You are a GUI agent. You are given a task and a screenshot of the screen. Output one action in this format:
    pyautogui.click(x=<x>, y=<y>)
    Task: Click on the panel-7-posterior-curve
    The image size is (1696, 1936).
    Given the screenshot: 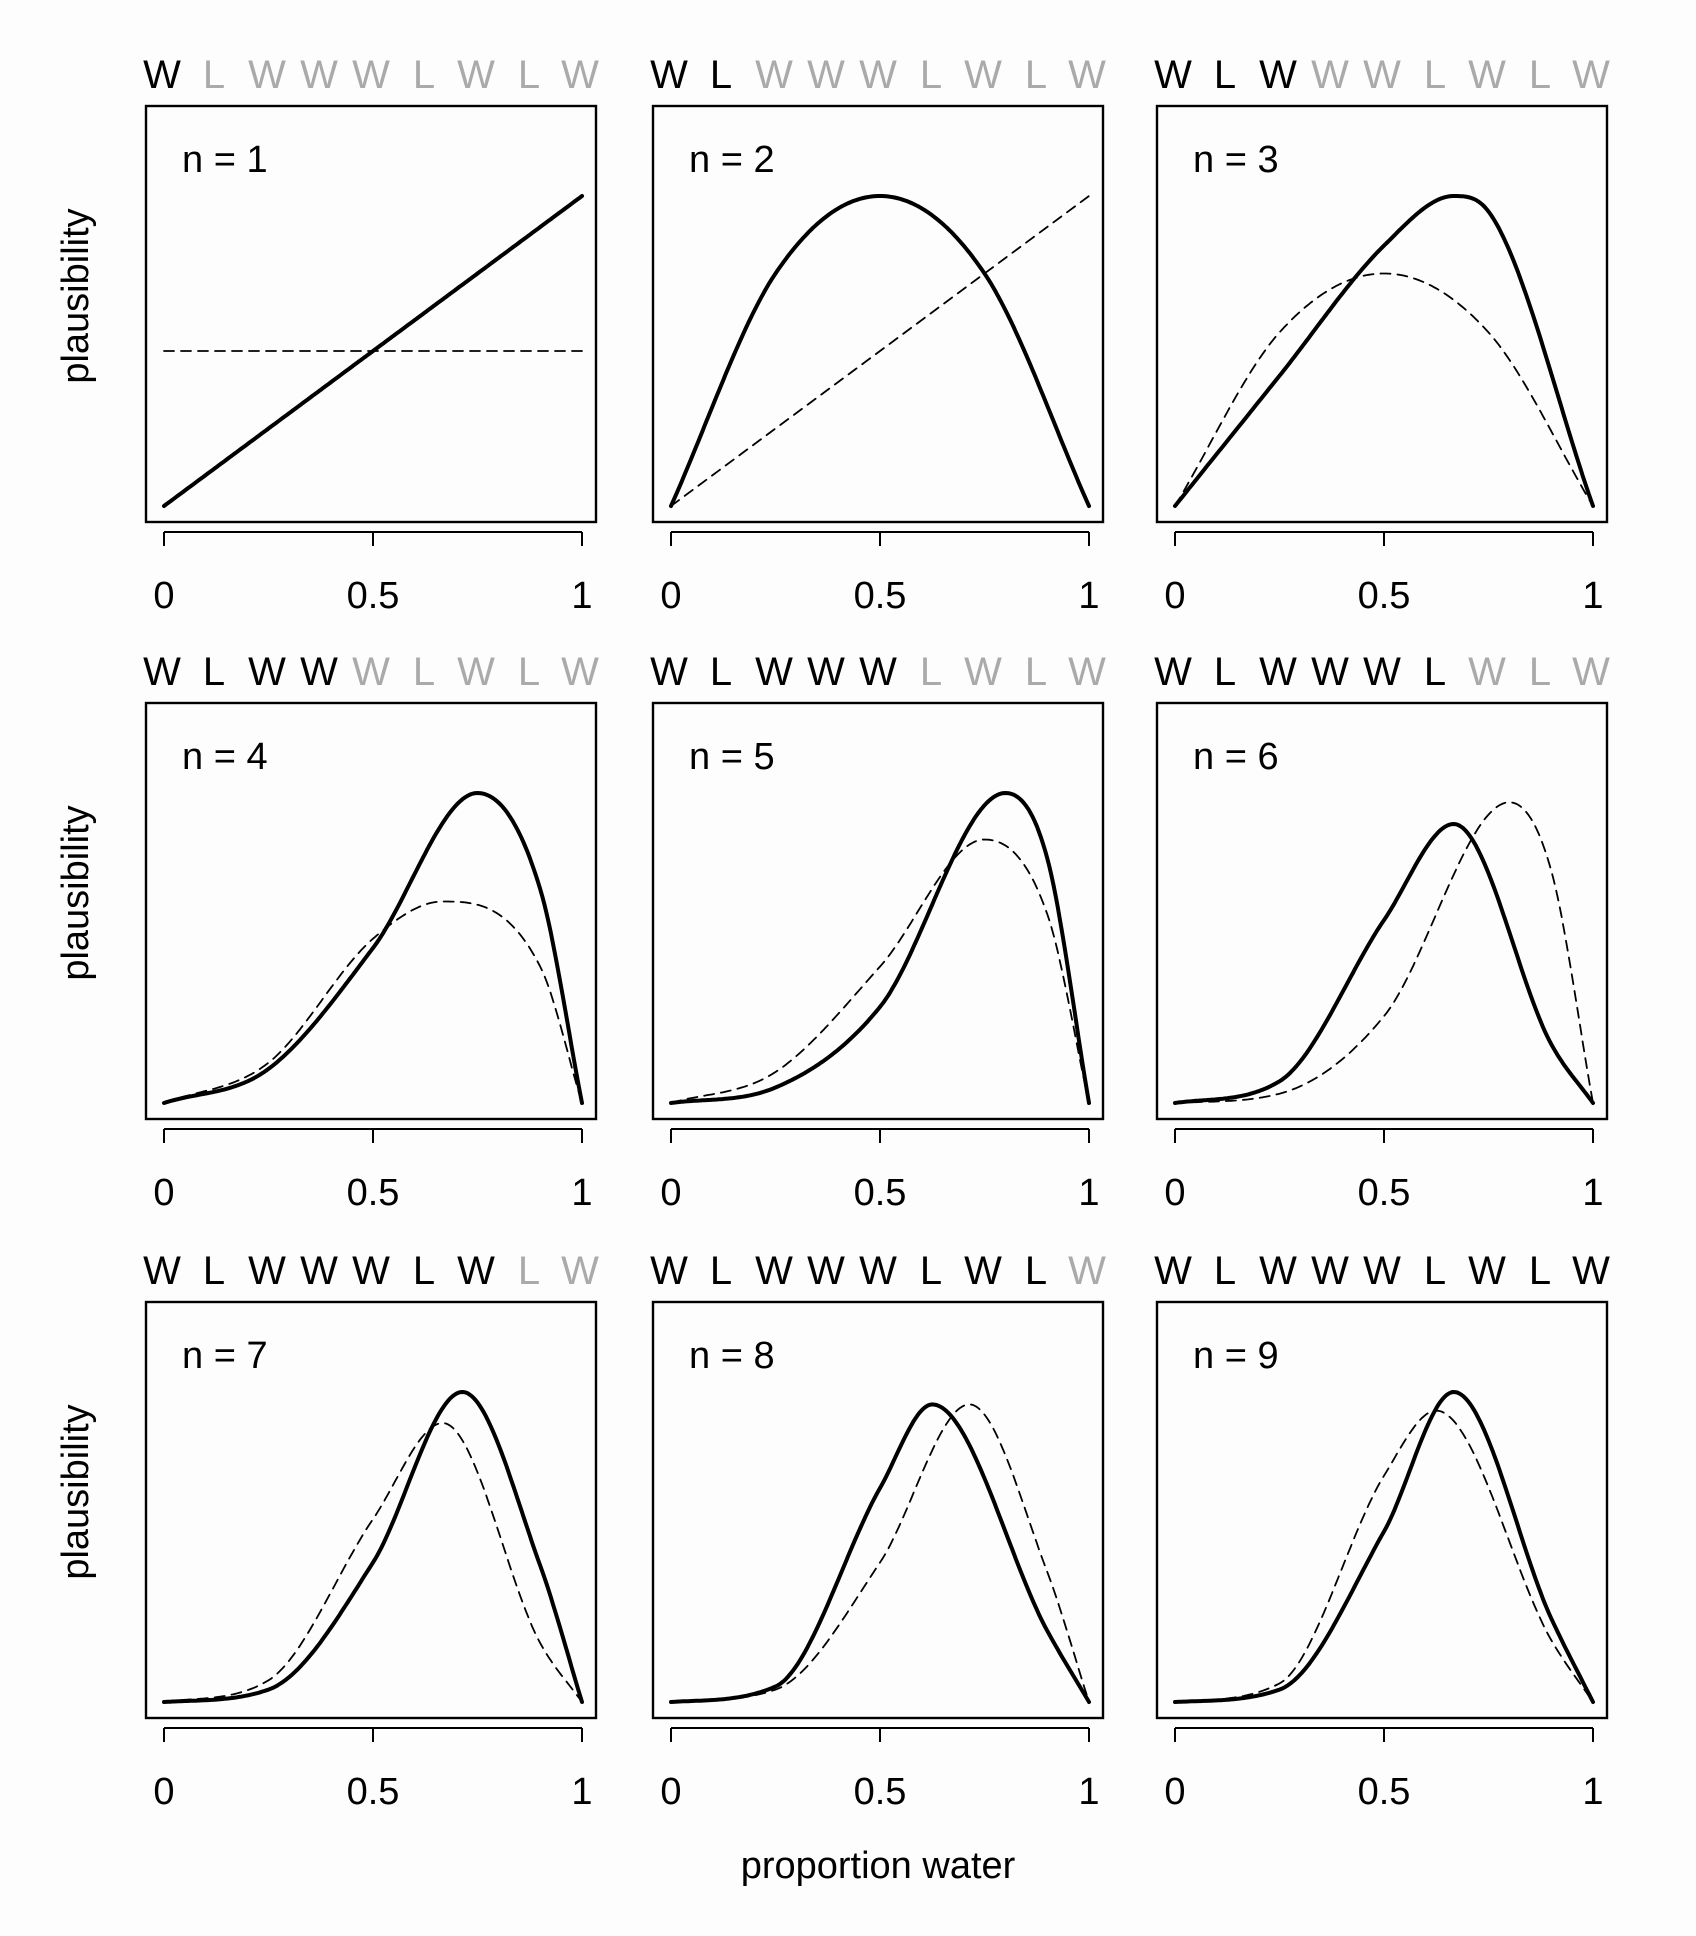 What is the action you would take?
    pyautogui.click(x=373, y=1547)
    